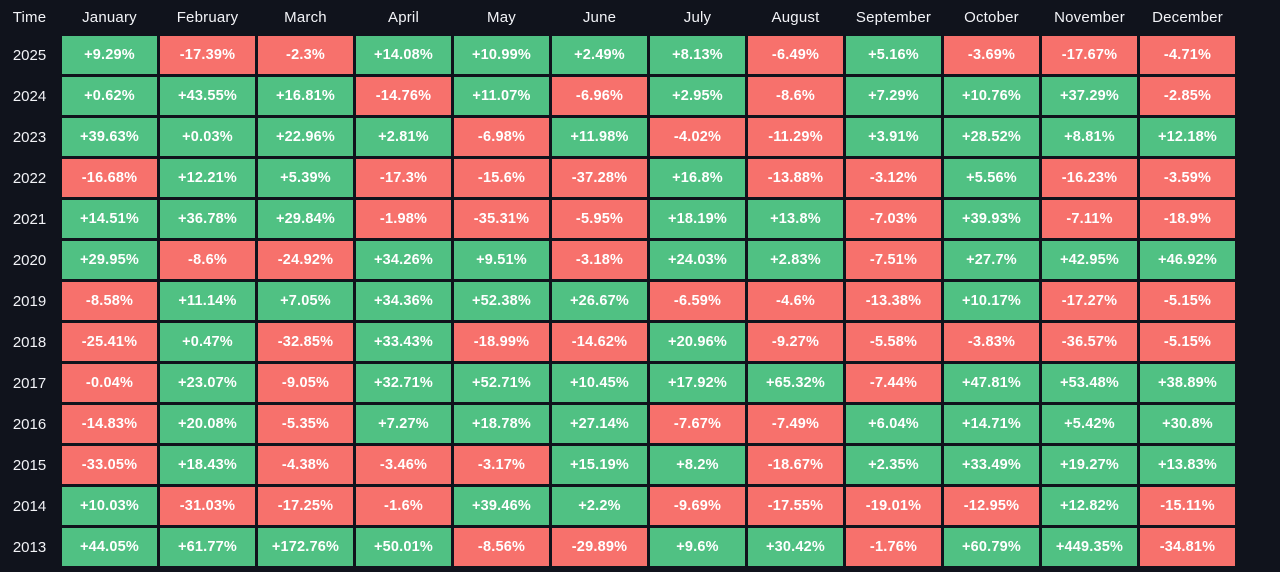 The image size is (1280, 572). I want to click on return-cell-2025-june: +2.49%, so click(599, 55).